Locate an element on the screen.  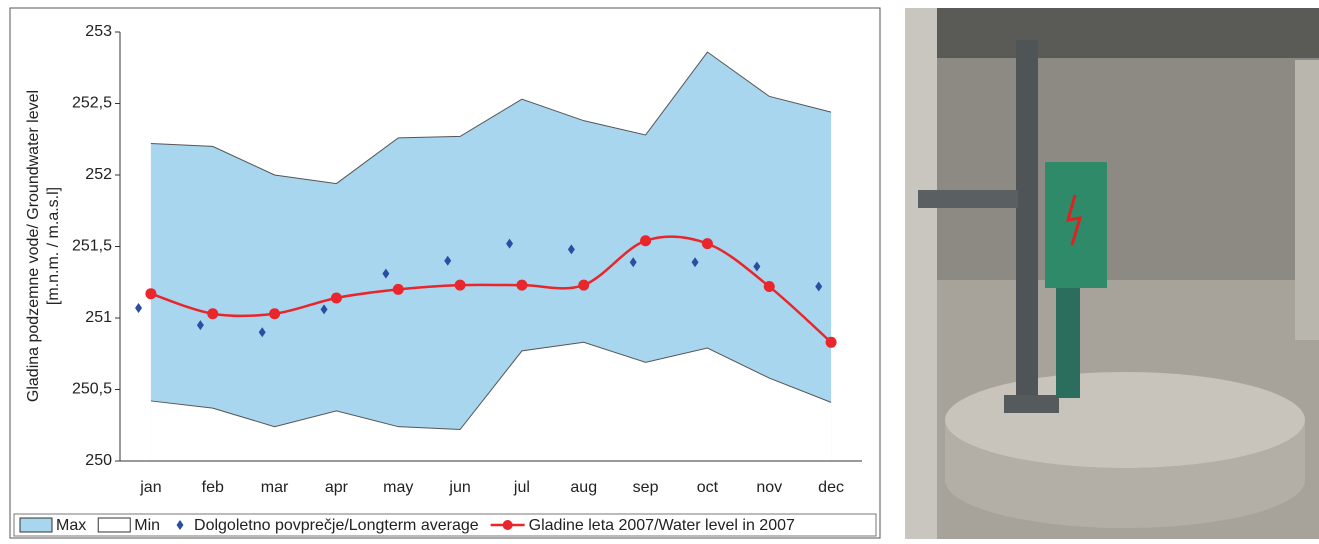
photo-pump-base is located at coordinates (1031, 404).